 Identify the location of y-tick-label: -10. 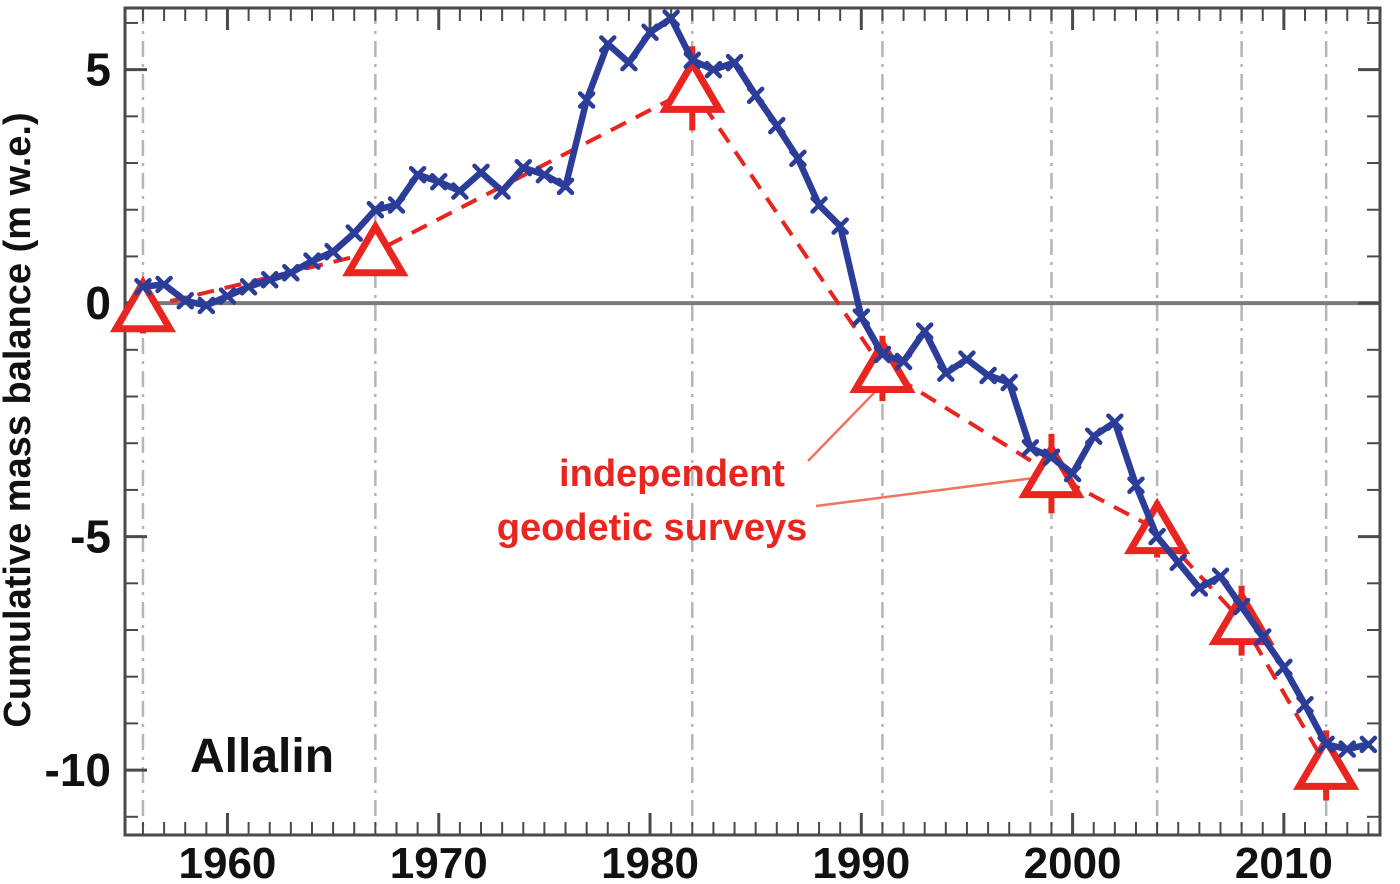
(78, 770).